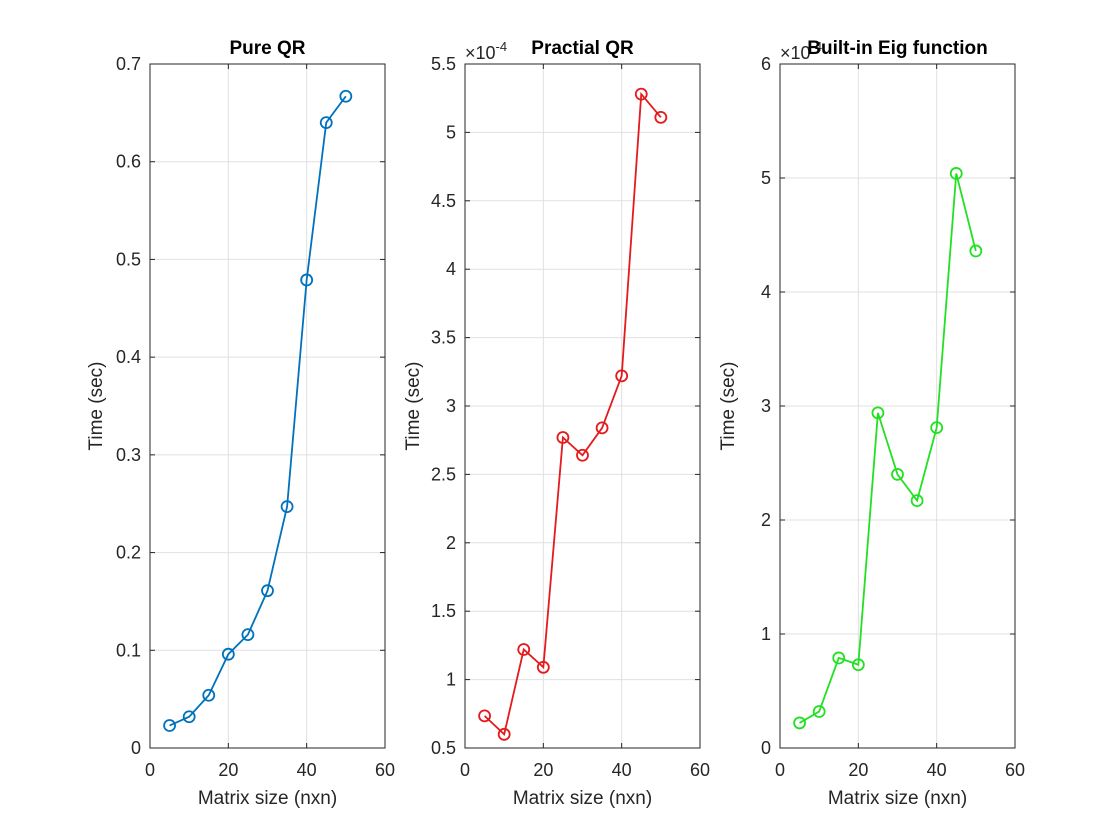  I want to click on y-tick-label: 5.5, so click(443, 64).